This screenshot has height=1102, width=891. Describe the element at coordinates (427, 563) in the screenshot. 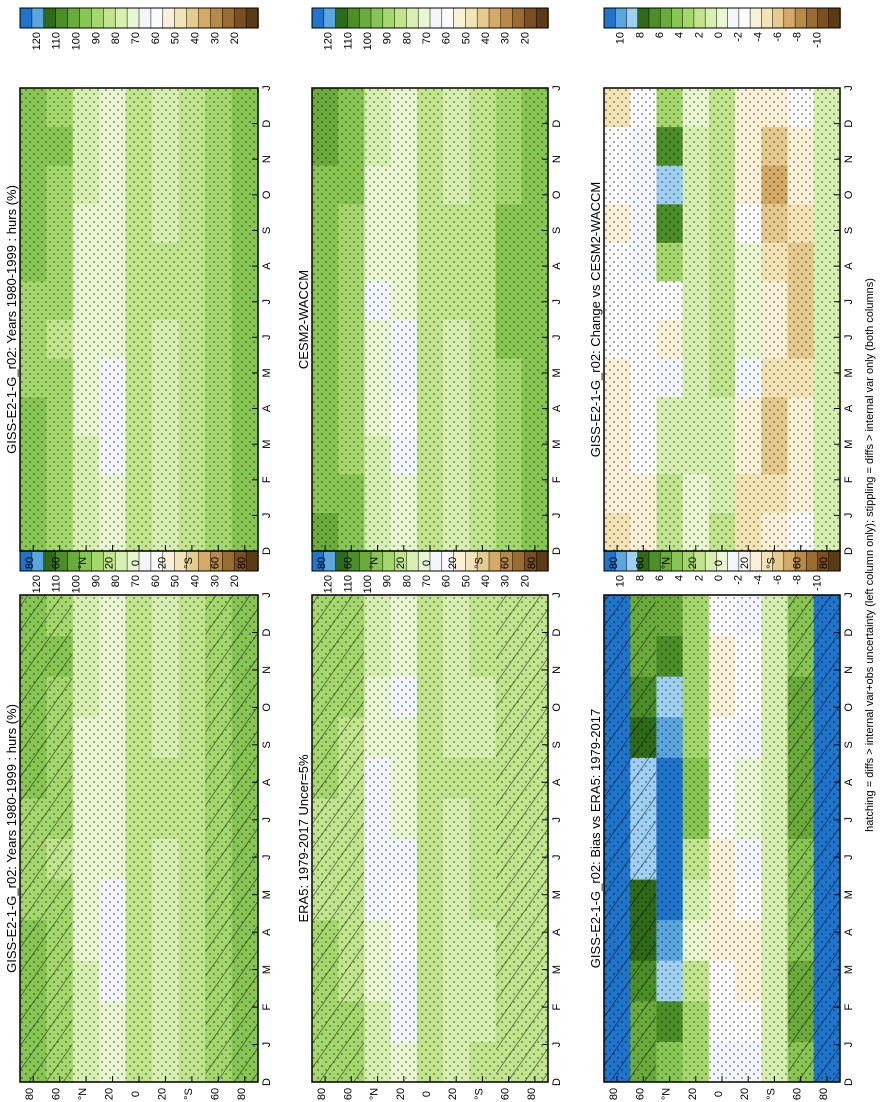

I see `lat-tick-label: 0` at that location.